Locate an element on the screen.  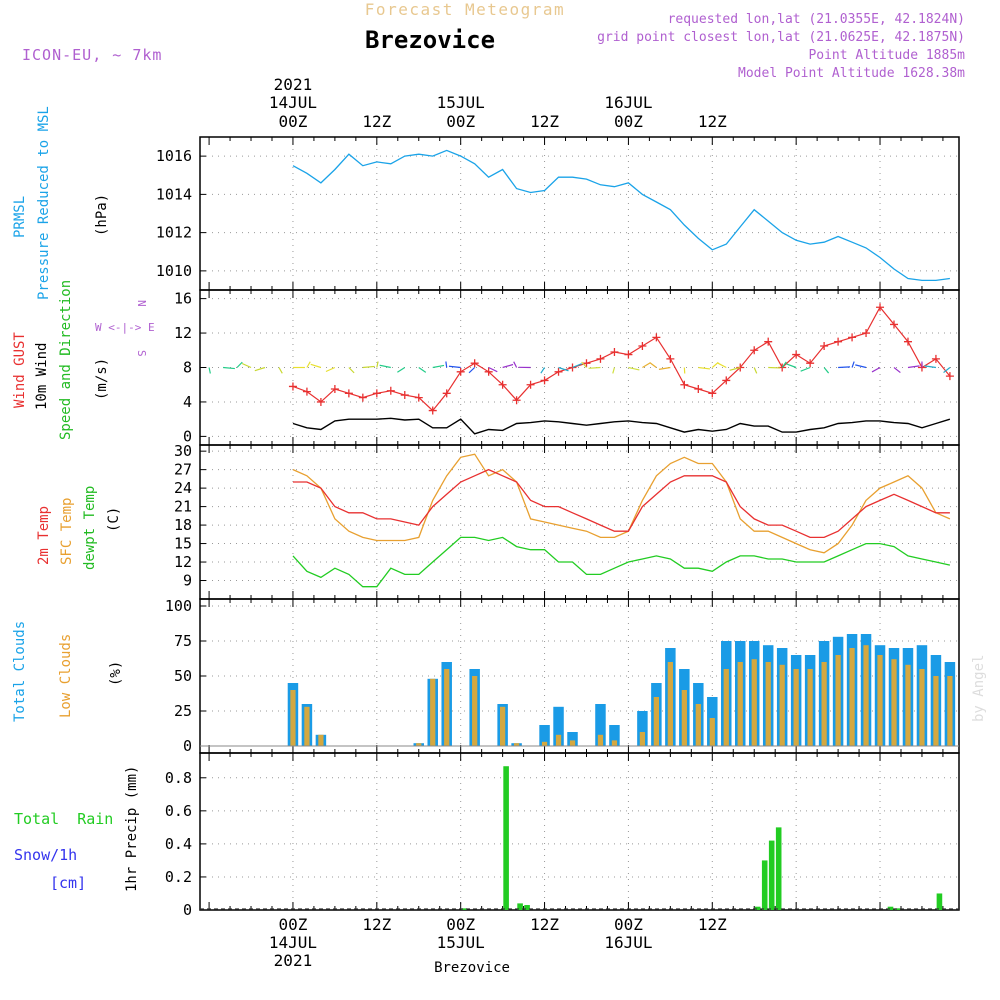
prmsl-desc-label: Pressure Reduced to MSL is located at coordinates (44, 203).